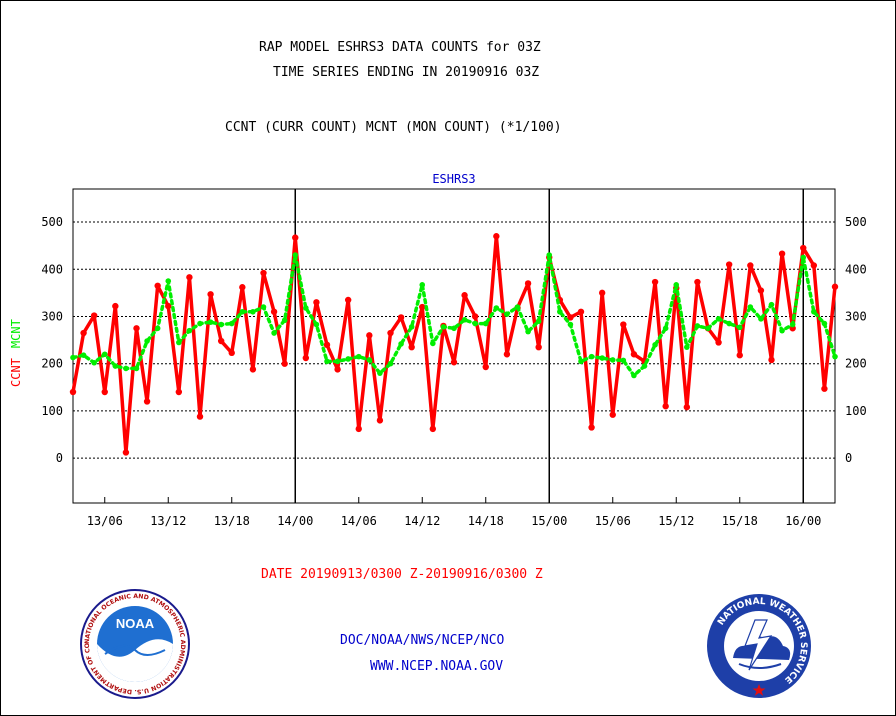 Image resolution: width=896 pixels, height=716 pixels. I want to click on title-line-1: RAP MODEL ESHRS3 DATA COUNTS for 03Z, so click(400, 47).